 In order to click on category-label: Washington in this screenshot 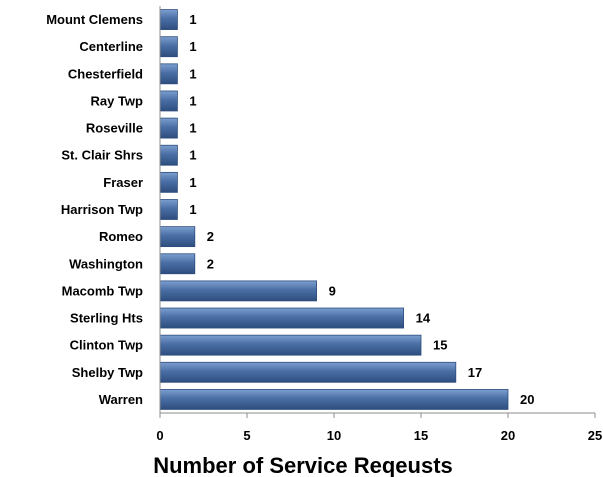, I will do `click(106, 263)`.